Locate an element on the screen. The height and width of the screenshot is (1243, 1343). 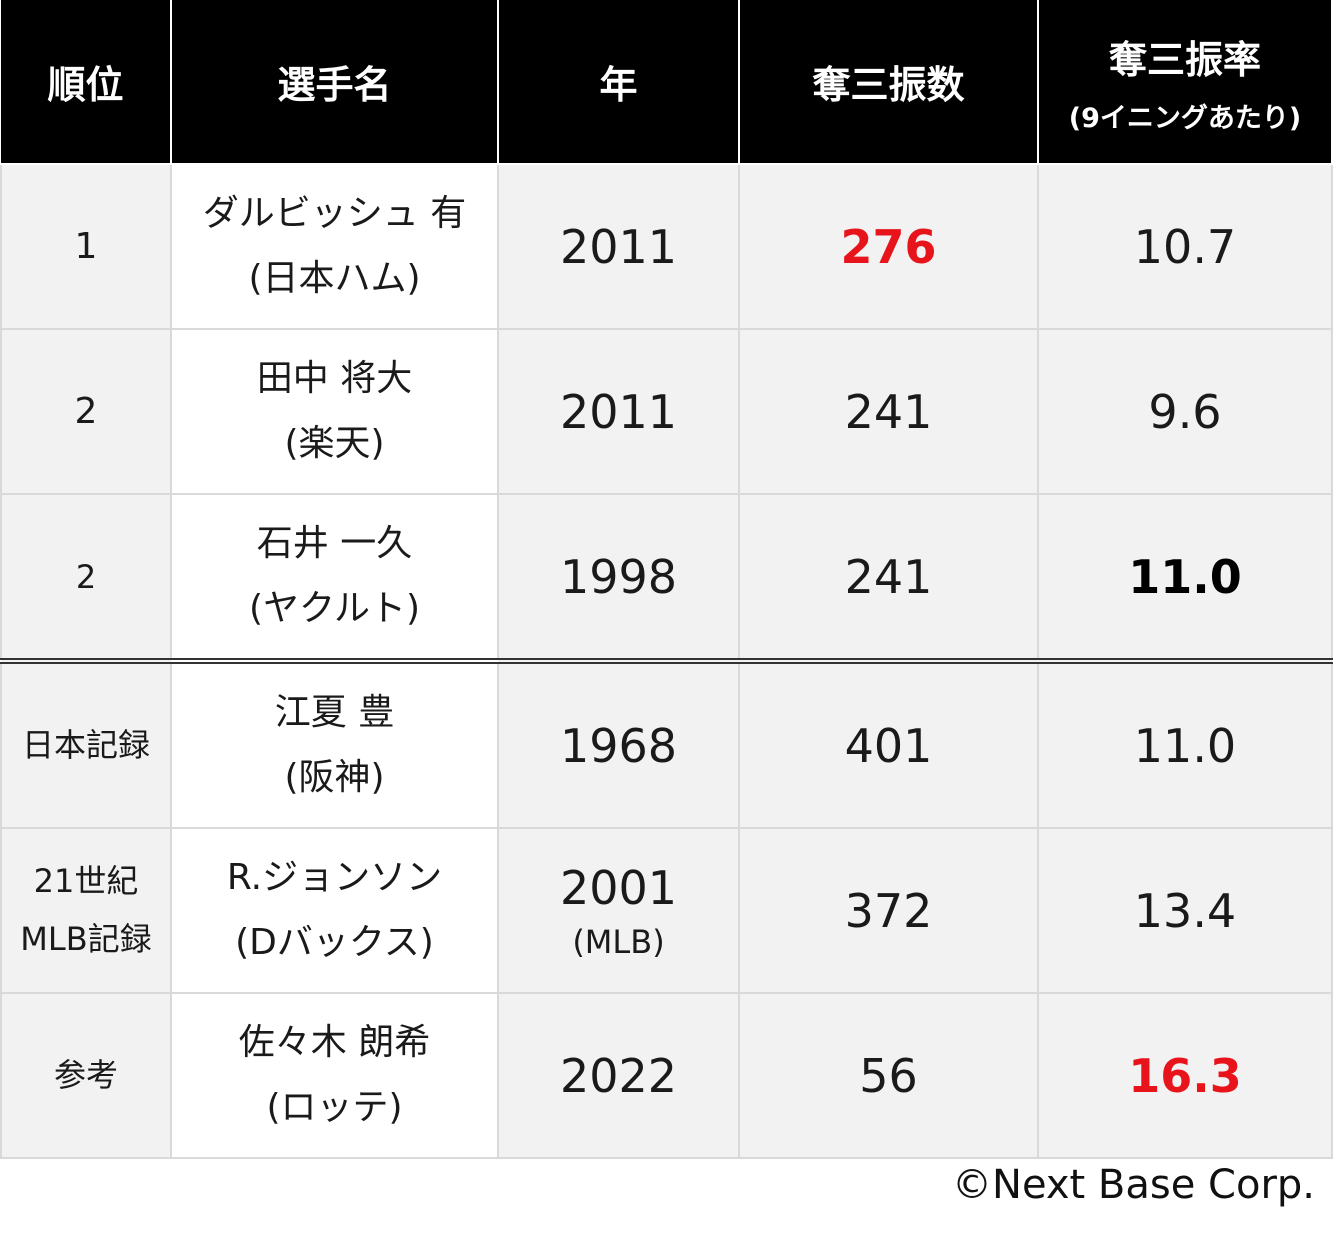
year-note: (MLB) is located at coordinates (618, 941).